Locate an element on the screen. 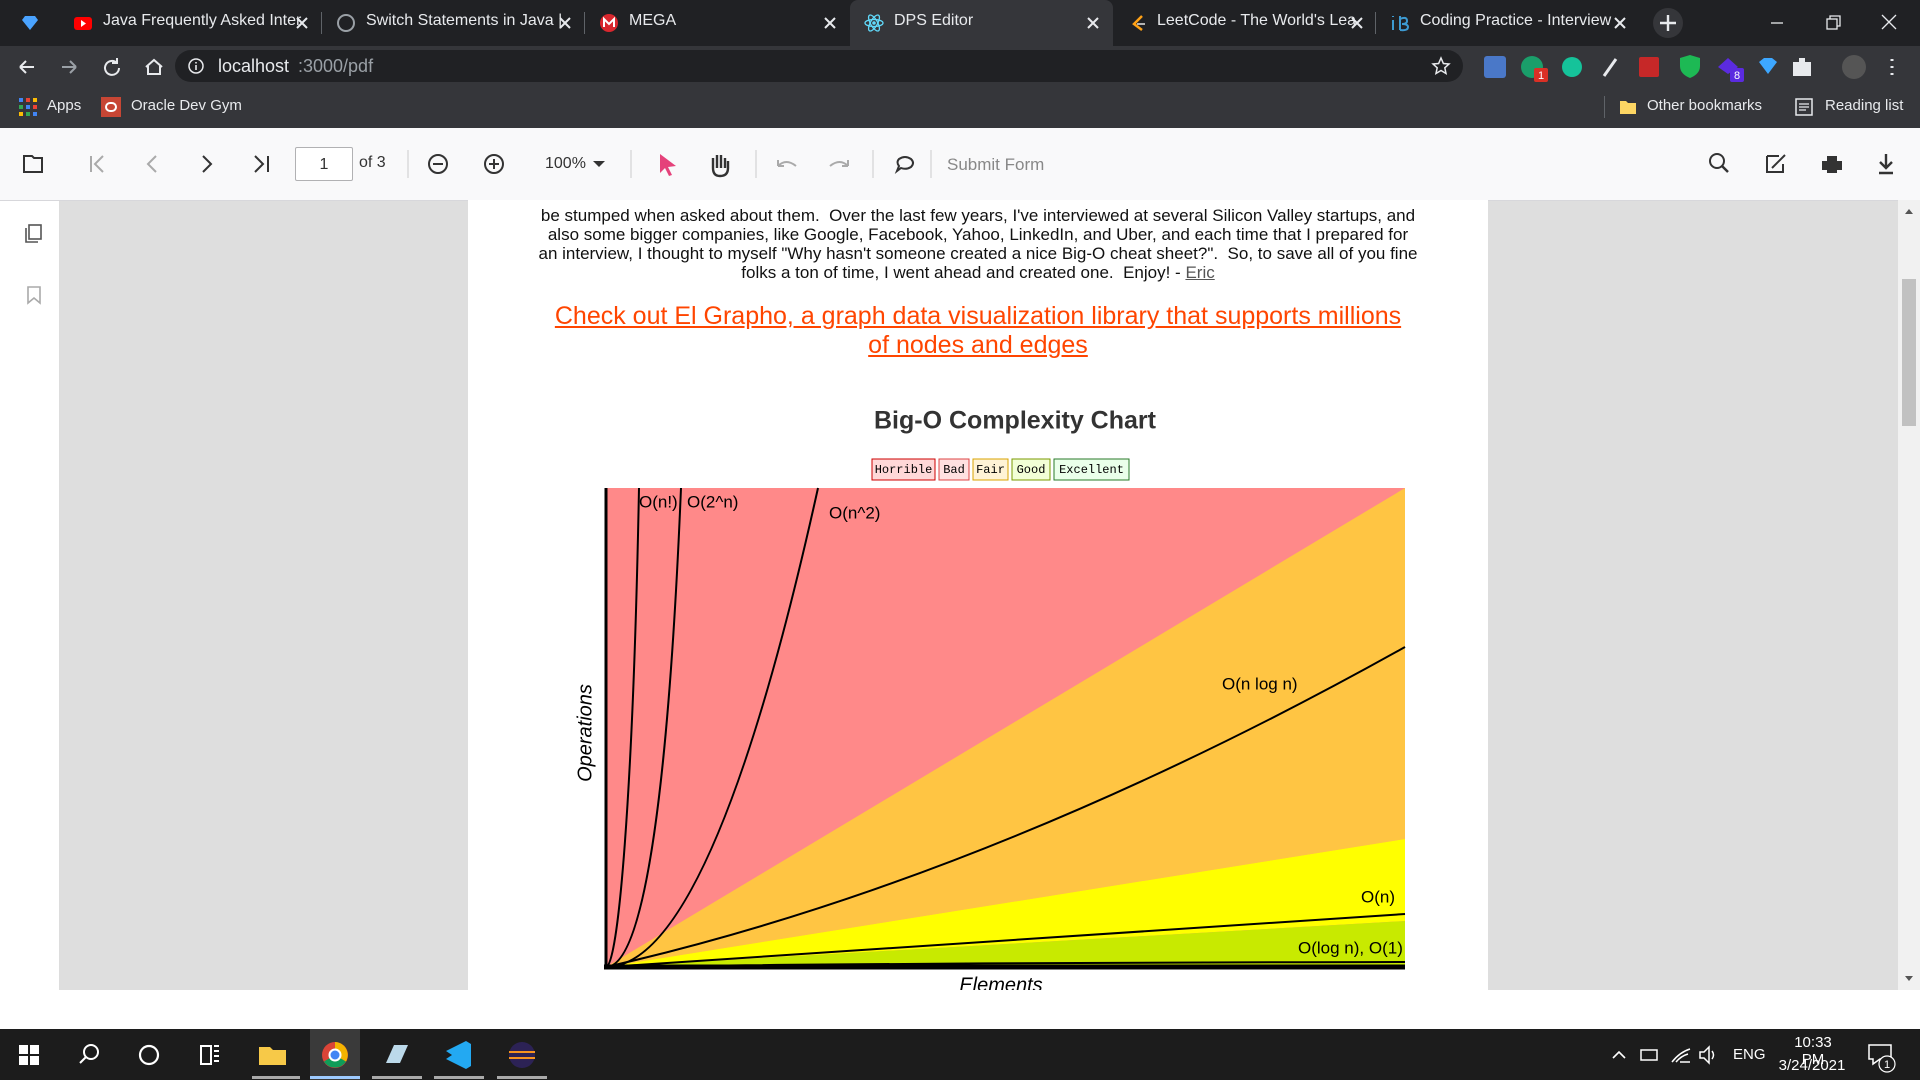 Image resolution: width=1920 pixels, height=1080 pixels. notification-count: 1 is located at coordinates (1887, 1065).